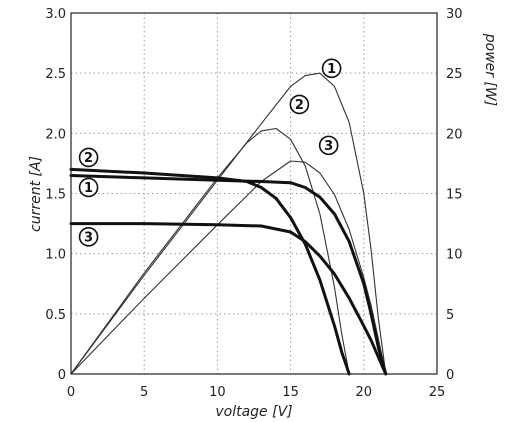 The height and width of the screenshot is (422, 506). Describe the element at coordinates (55, 14) in the screenshot. I see `y-left-tick-label: 3.0` at that location.